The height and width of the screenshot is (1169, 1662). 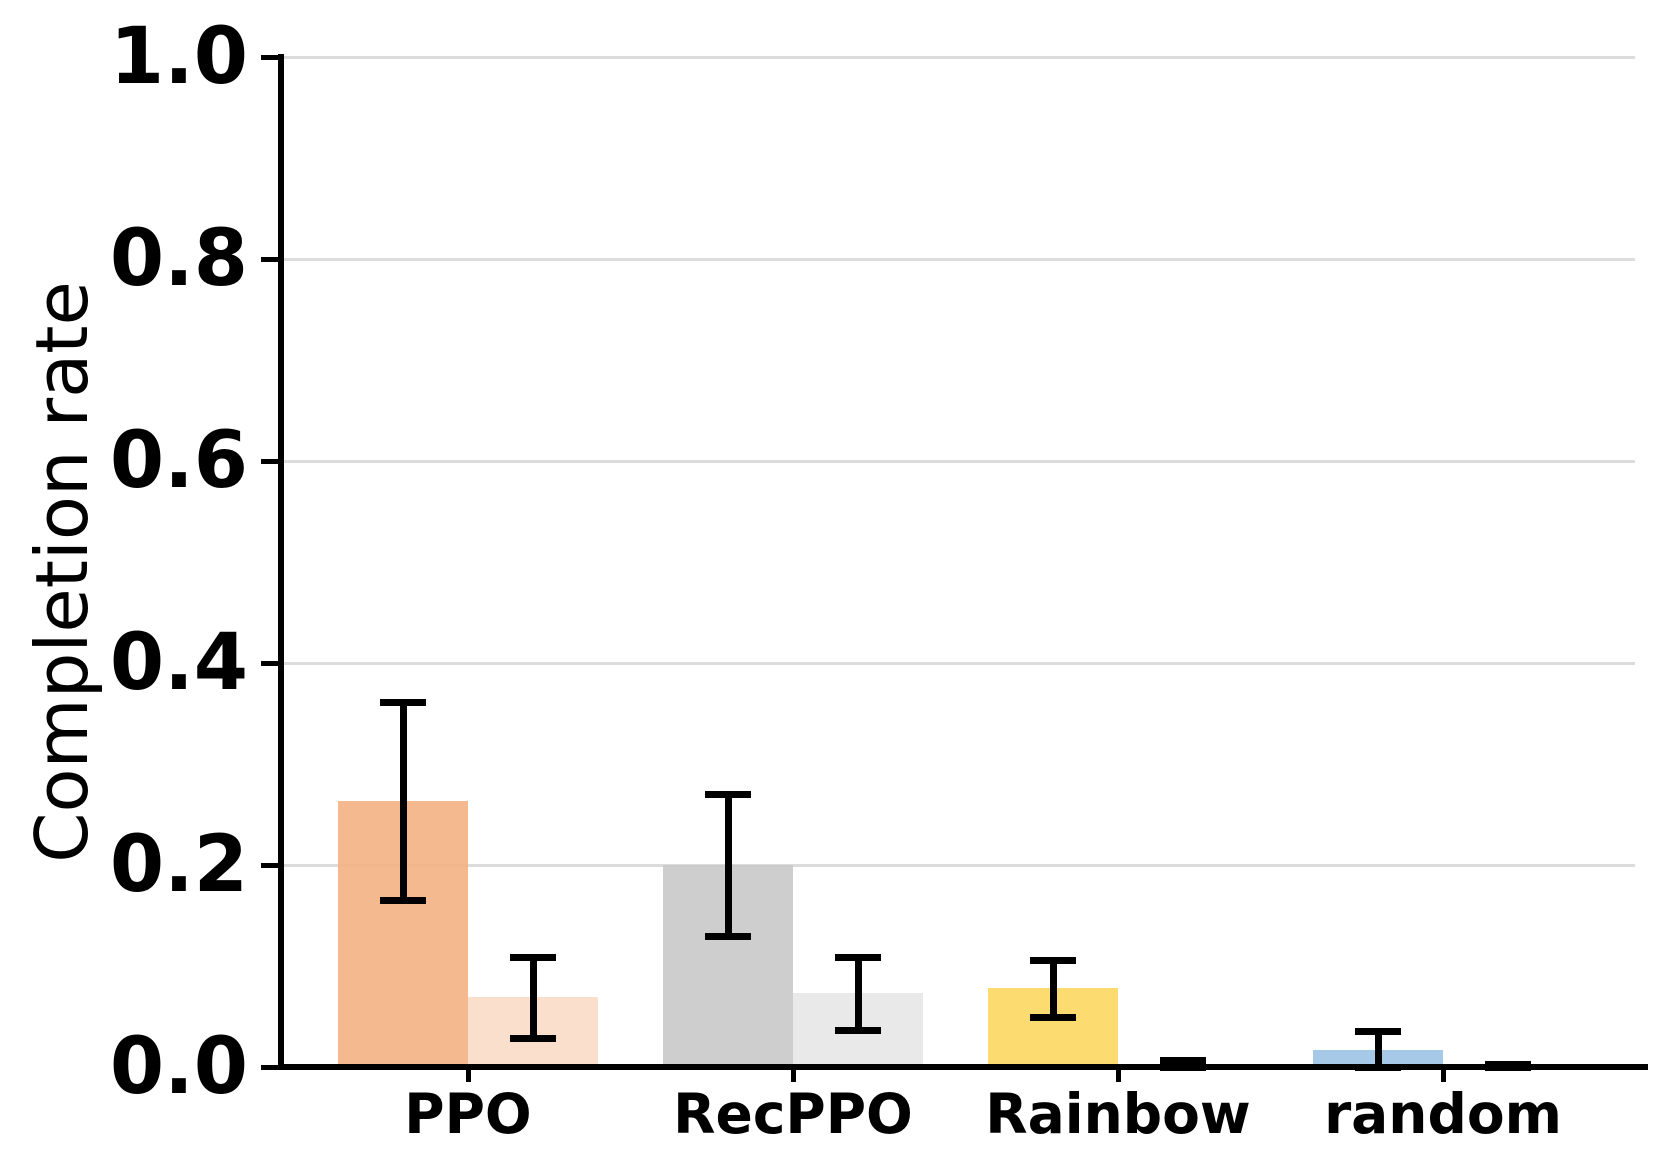 I want to click on y-axis-spine, so click(x=281, y=562).